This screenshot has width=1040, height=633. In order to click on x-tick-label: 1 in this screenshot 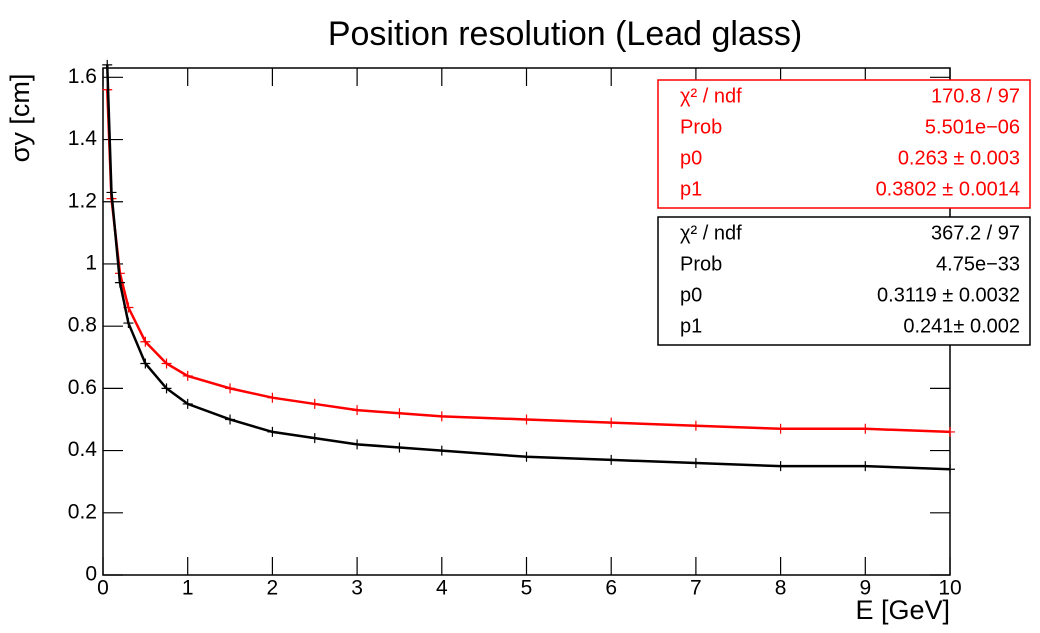, I will do `click(188, 588)`.